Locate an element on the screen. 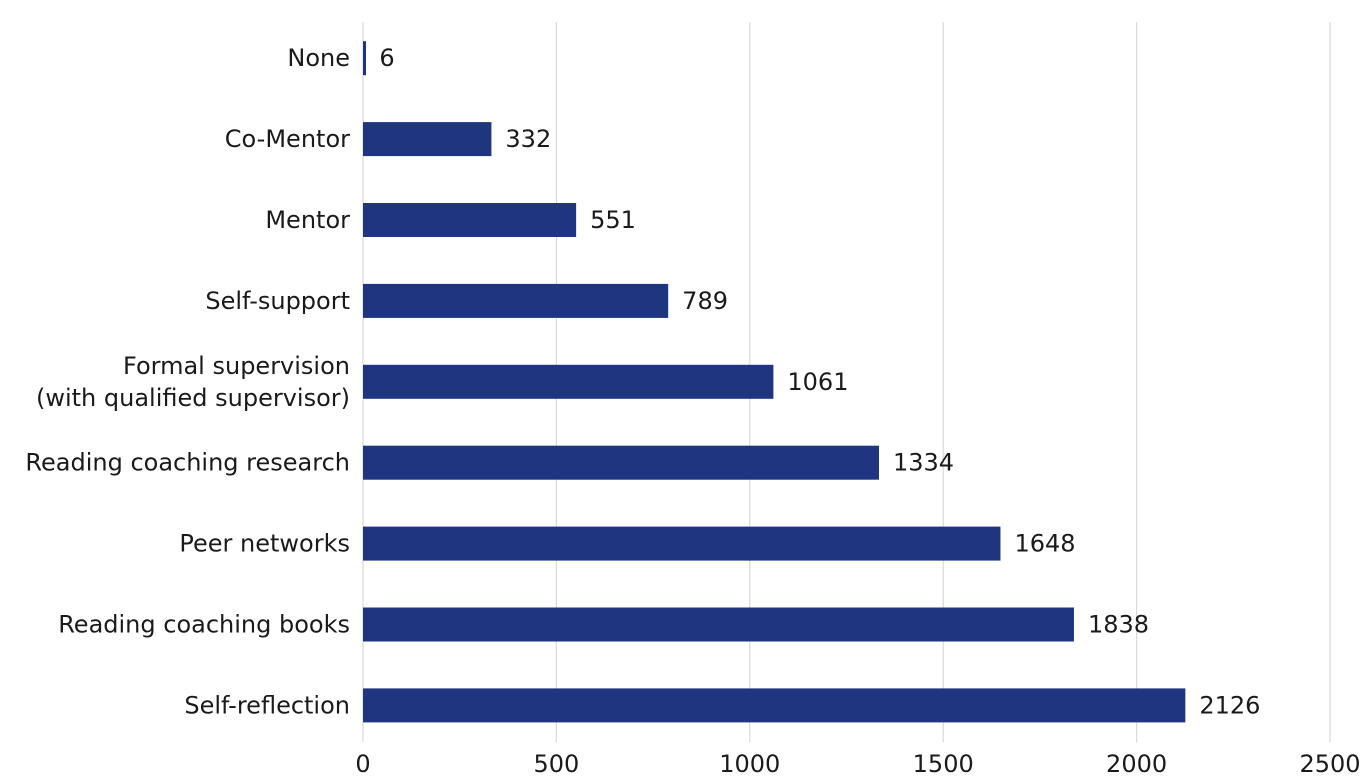  x-tick-label: 2000 is located at coordinates (1136, 764).